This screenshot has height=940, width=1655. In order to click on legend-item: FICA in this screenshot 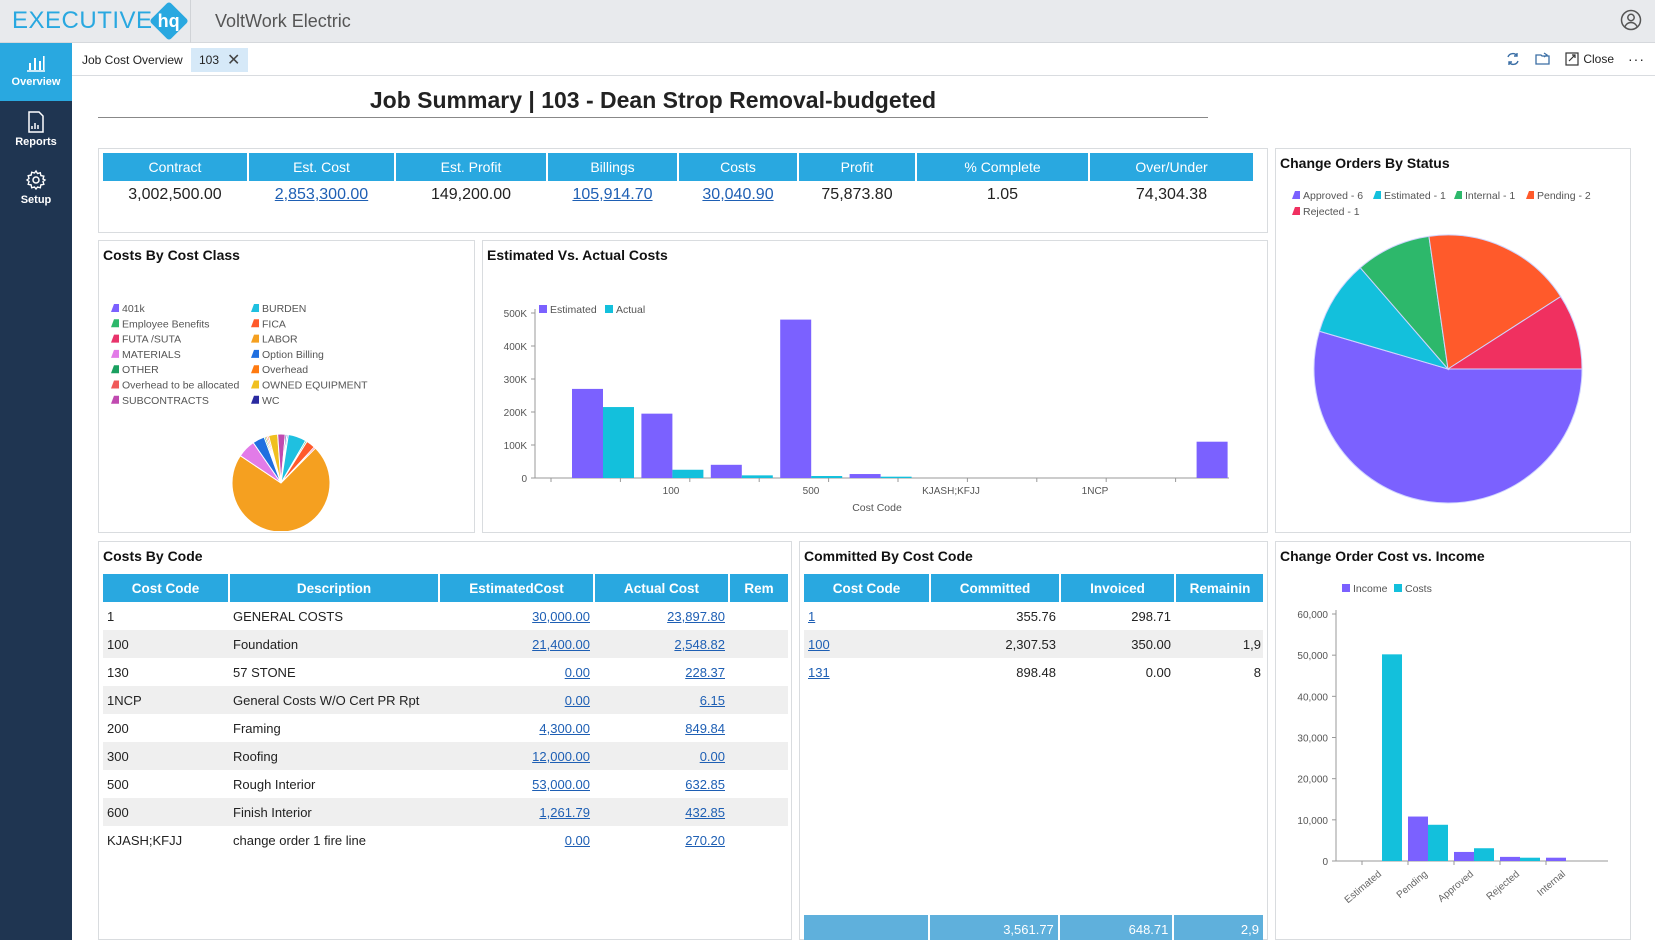, I will do `click(274, 324)`.